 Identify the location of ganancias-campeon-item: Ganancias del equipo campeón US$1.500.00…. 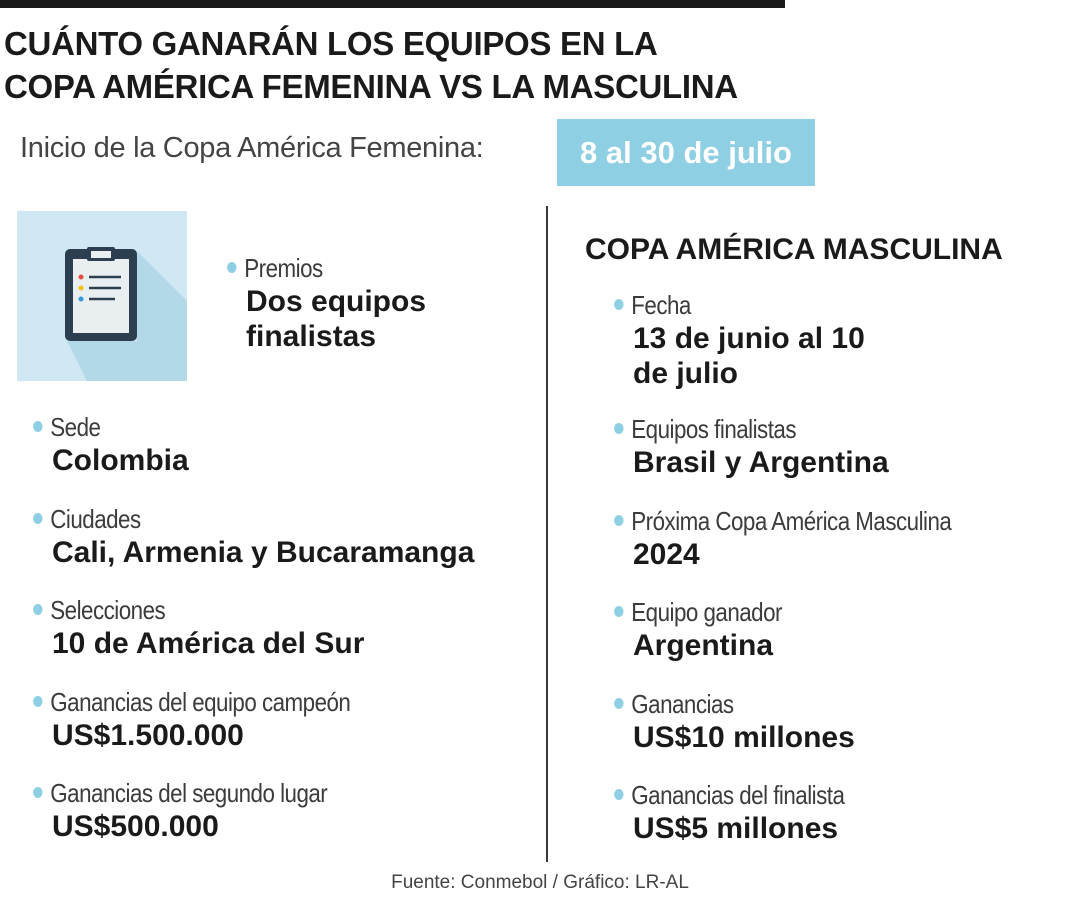
(224, 719).